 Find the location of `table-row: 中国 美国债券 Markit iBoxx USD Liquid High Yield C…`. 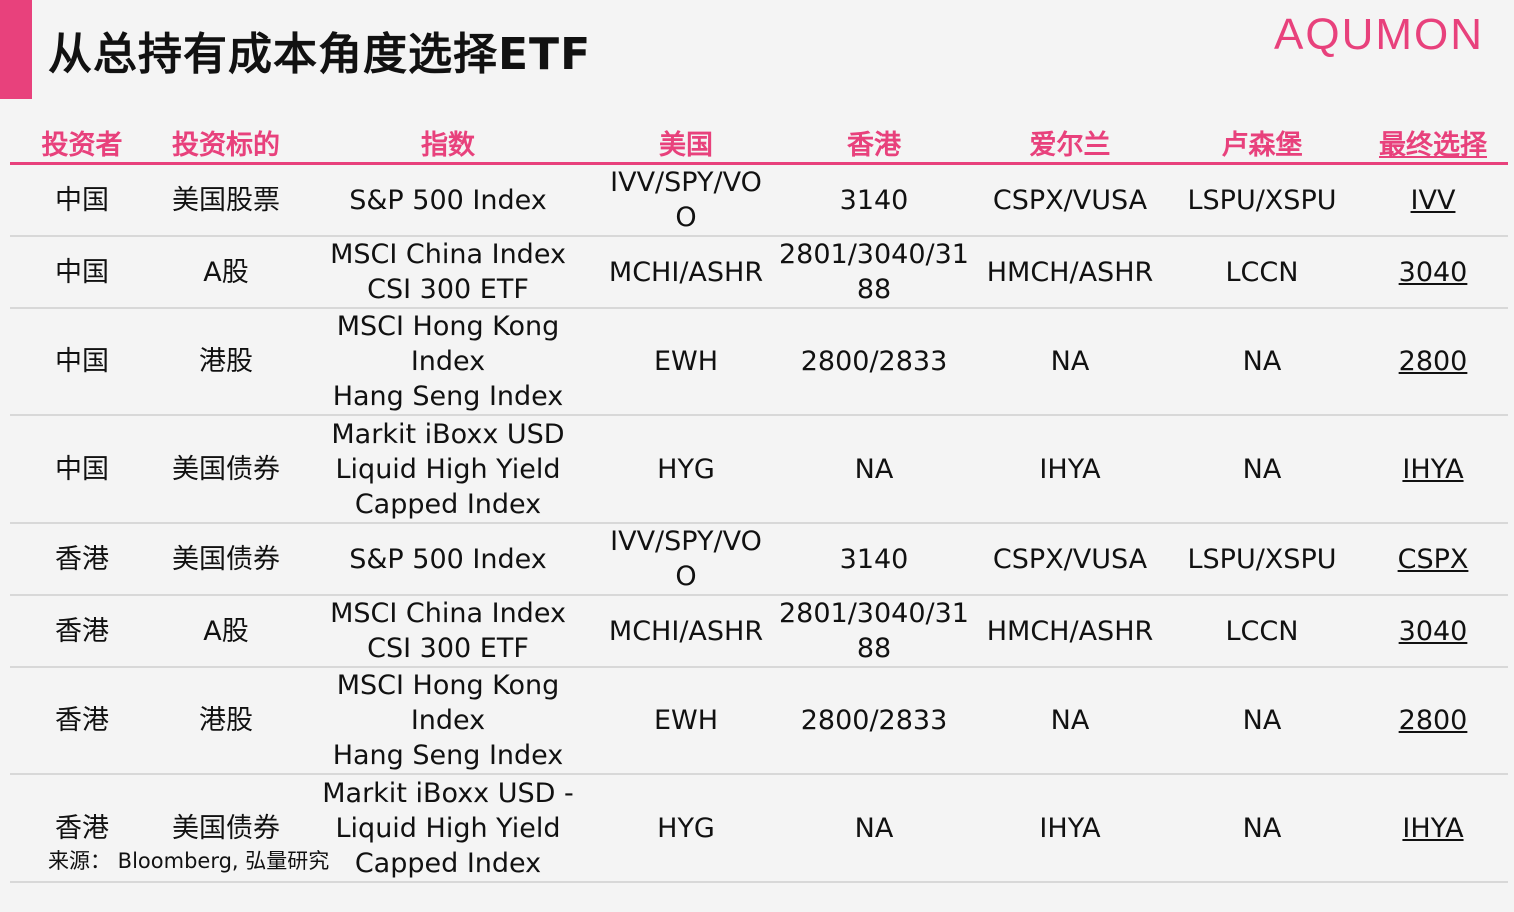

table-row: 中国 美国债券 Markit iBoxx USD Liquid High Yield C… is located at coordinates (759, 469).